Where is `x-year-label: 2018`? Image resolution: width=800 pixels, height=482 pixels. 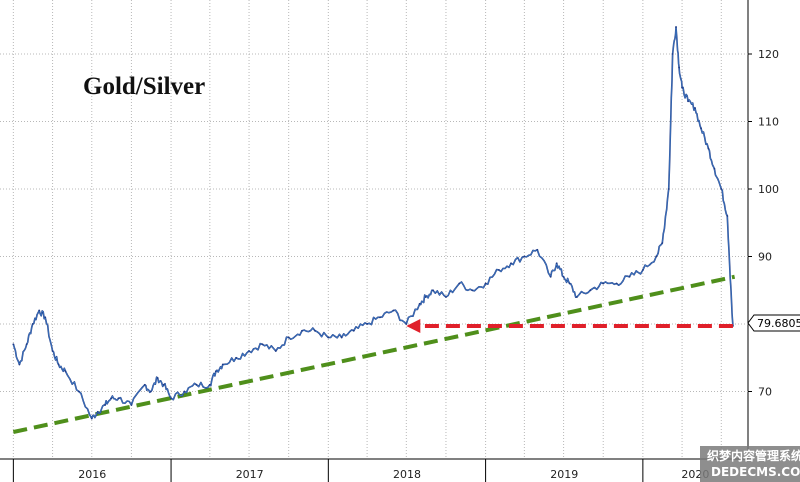
x-year-label: 2018 is located at coordinates (407, 474).